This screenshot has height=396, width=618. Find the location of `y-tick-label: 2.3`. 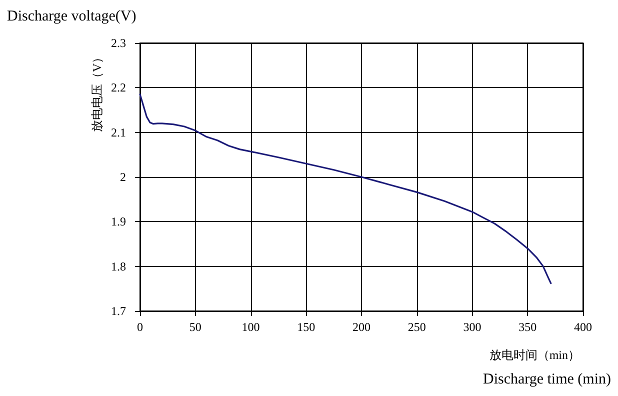

y-tick-label: 2.3 is located at coordinates (118, 43).